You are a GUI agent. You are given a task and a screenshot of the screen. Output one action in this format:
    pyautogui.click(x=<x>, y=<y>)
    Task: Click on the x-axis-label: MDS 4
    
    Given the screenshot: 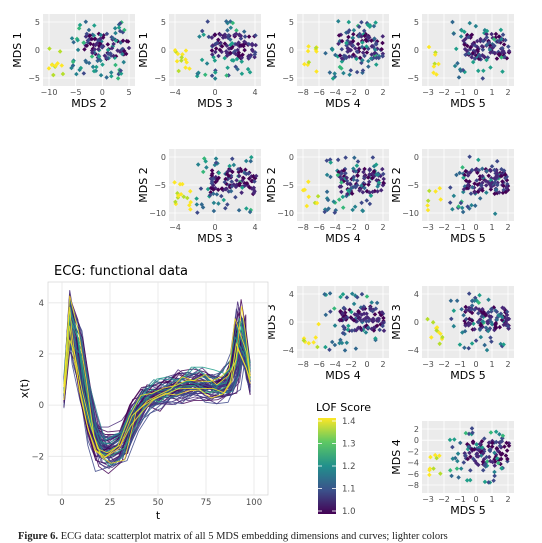 What is the action you would take?
    pyautogui.click(x=342, y=103)
    